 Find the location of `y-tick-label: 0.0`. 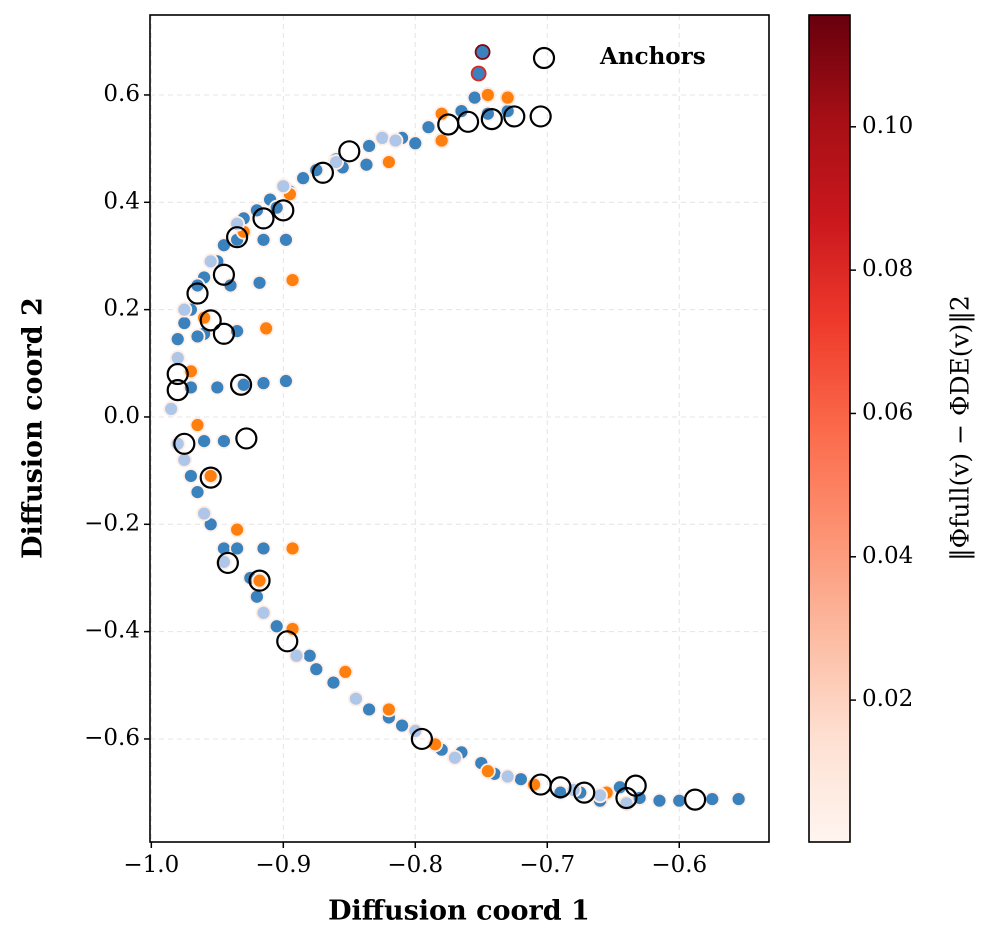

y-tick-label: 0.0 is located at coordinates (121, 416).